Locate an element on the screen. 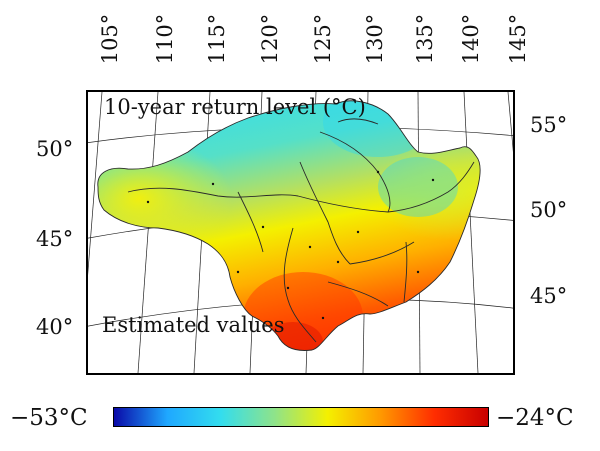 This screenshot has height=451, width=600. latitude-label-right-45: 45° is located at coordinates (549, 296).